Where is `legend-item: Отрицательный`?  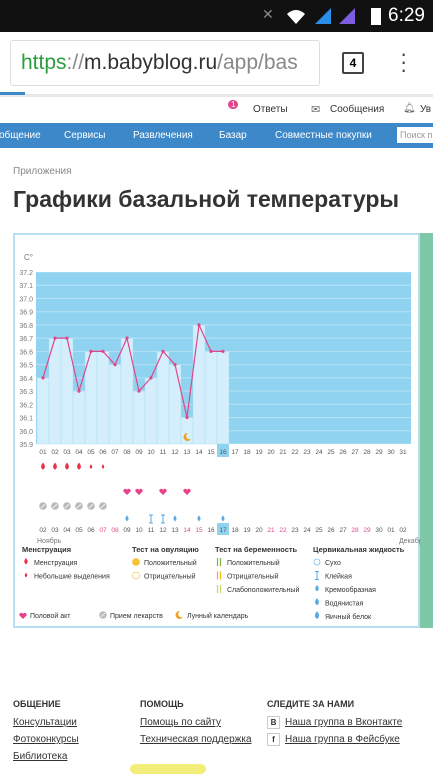 legend-item: Отрицательный is located at coordinates (170, 577).